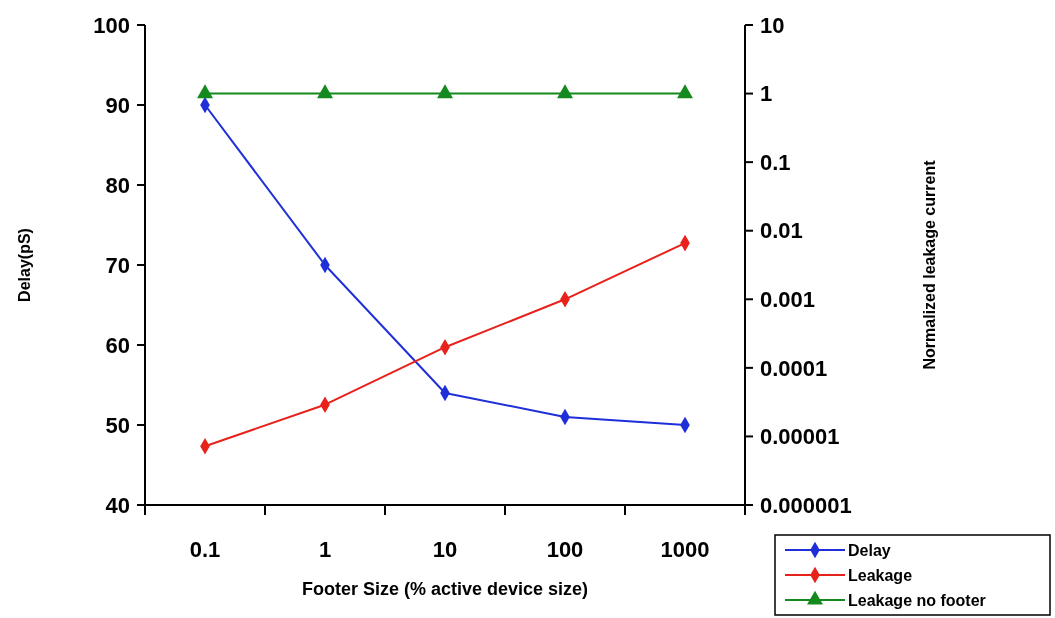  Describe the element at coordinates (325, 549) in the screenshot. I see `x-tick-label: 1` at that location.